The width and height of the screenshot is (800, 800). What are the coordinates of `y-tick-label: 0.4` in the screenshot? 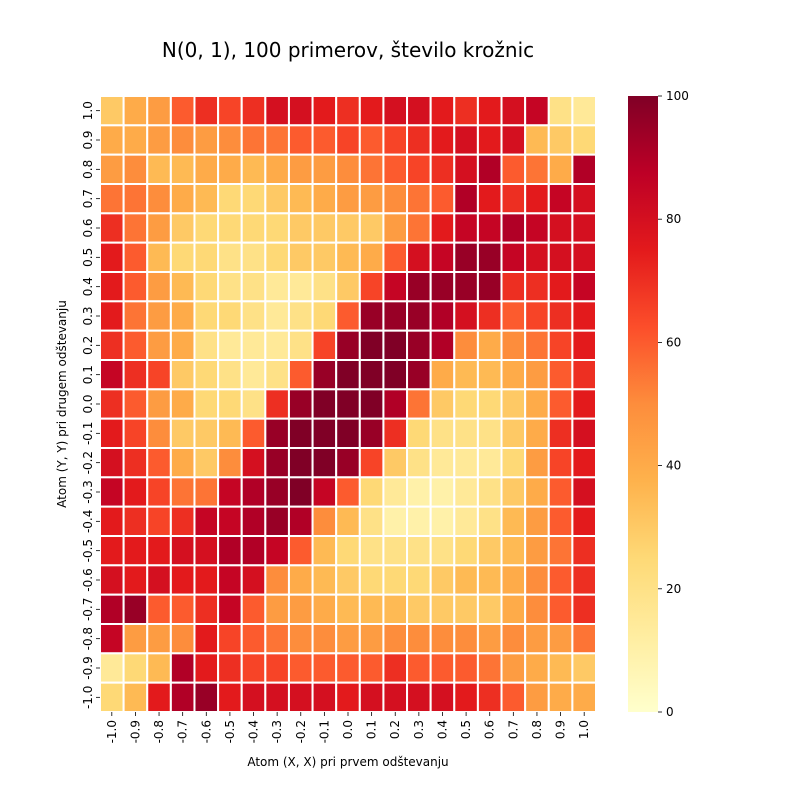 It's located at (88, 286).